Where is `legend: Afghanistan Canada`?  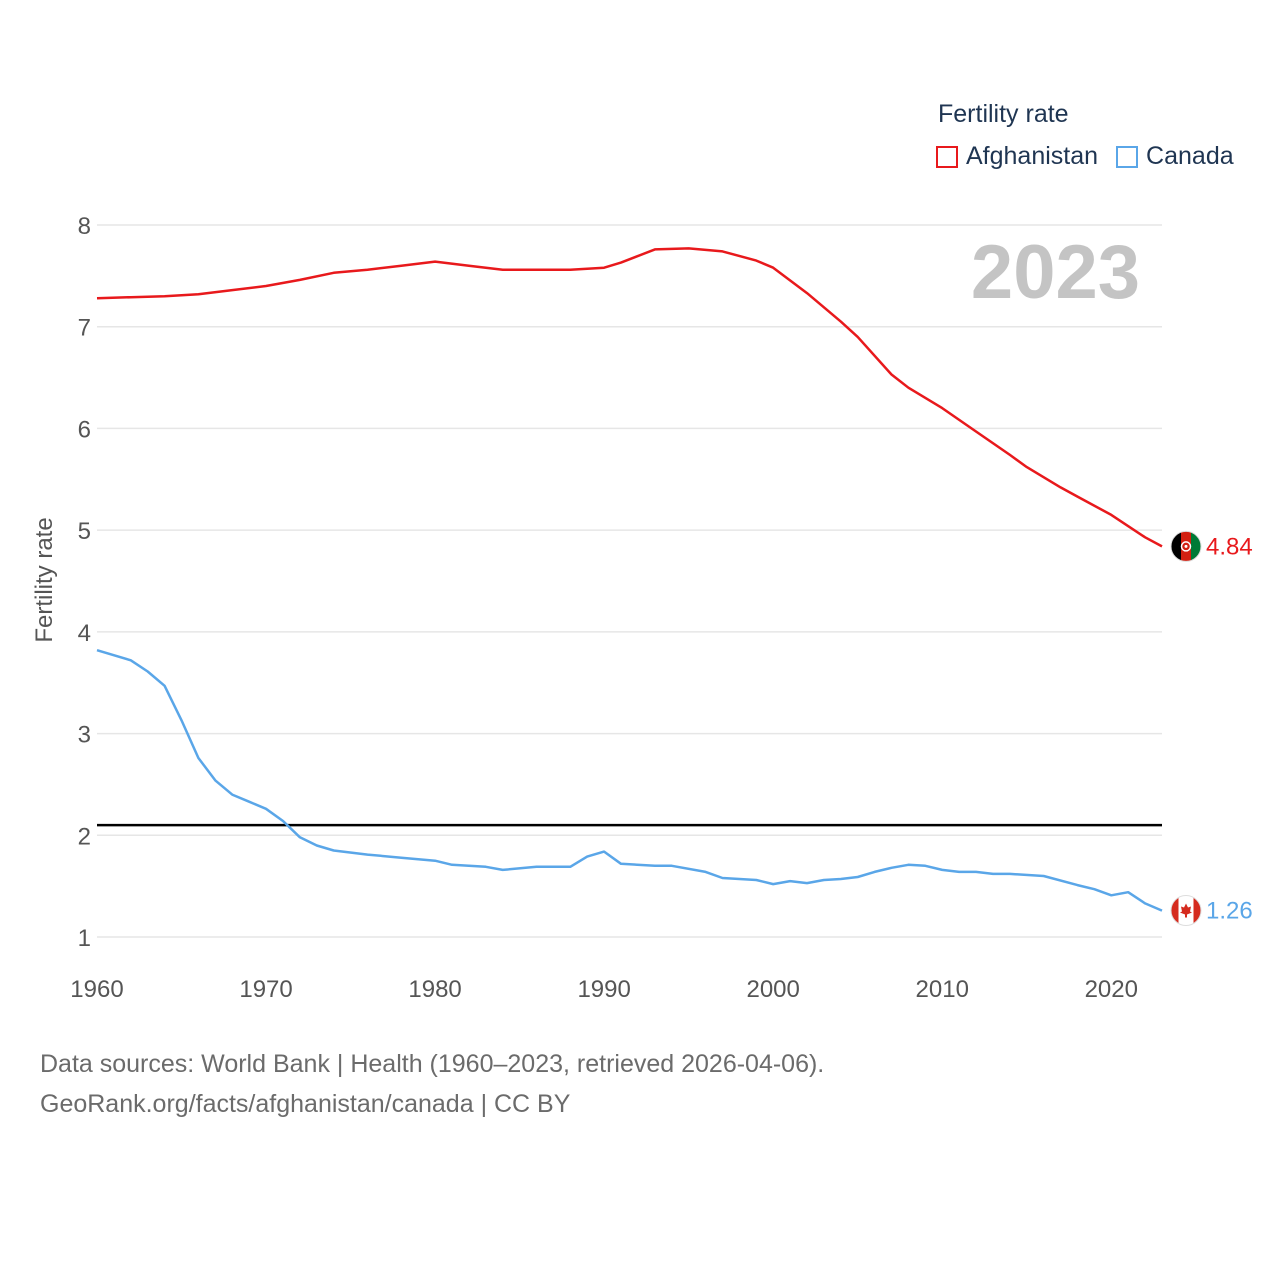
legend: Afghanistan Canada is located at coordinates (1094, 156).